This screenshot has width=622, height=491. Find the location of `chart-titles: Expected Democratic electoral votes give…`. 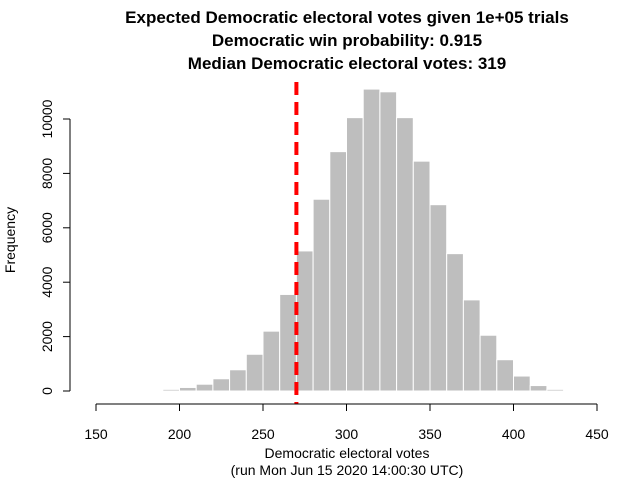

chart-titles: Expected Democratic electoral votes give… is located at coordinates (347, 40).